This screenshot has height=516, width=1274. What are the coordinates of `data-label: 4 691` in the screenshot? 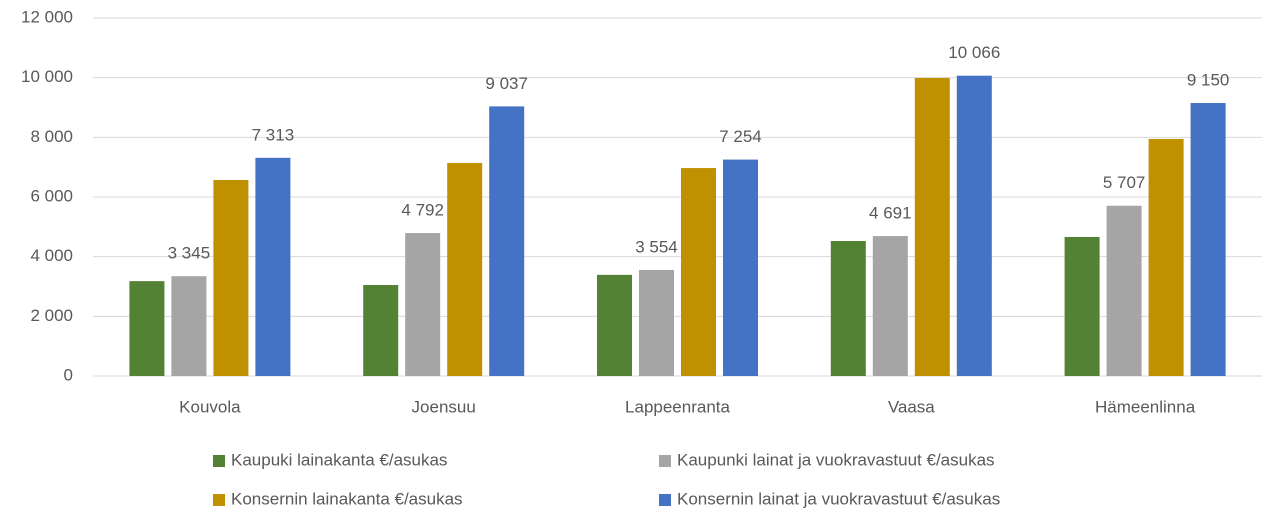 It's located at (890, 213).